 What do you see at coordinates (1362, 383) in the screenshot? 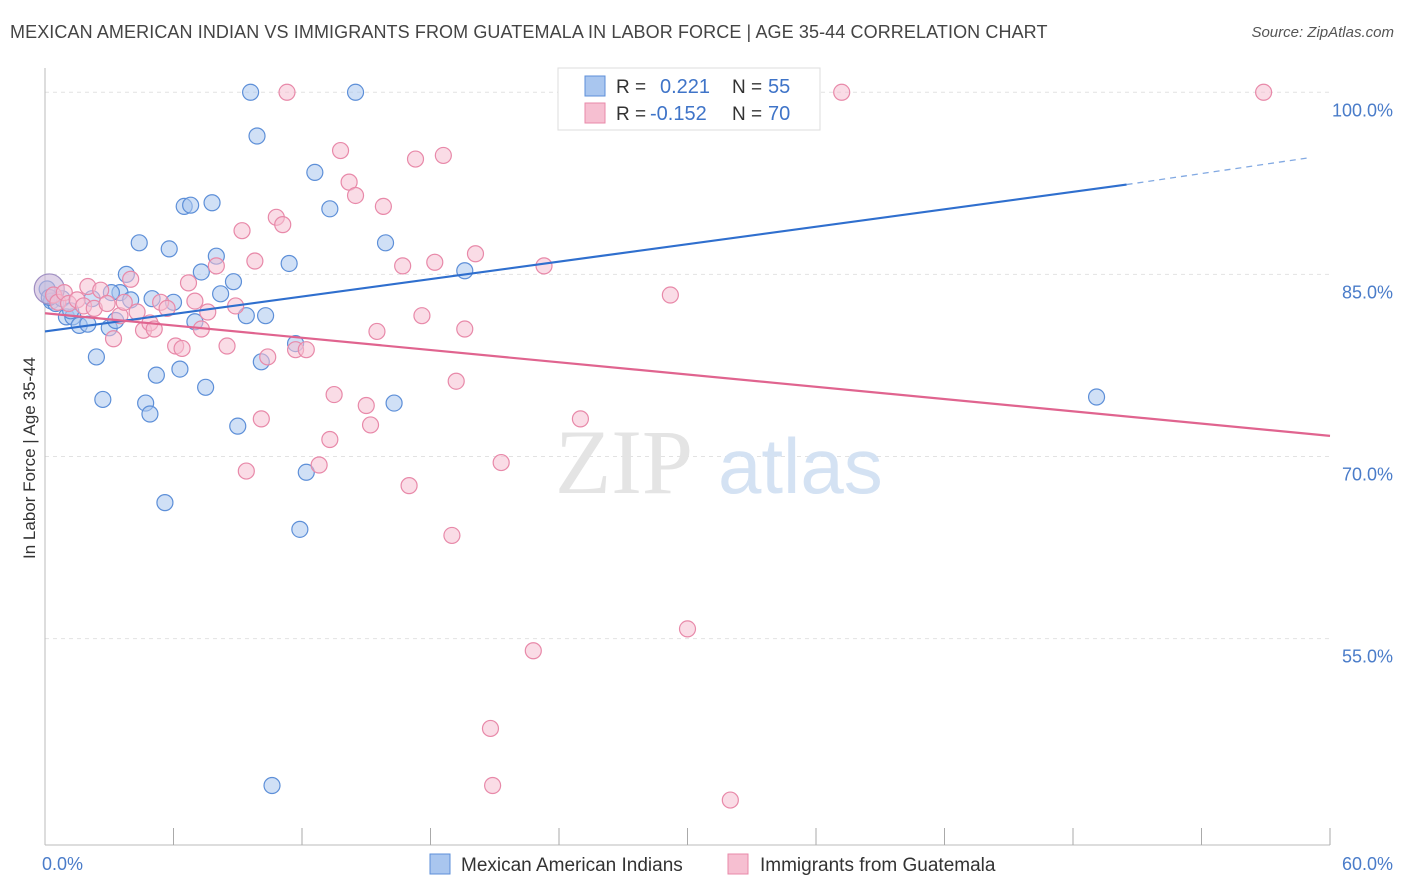
I see `y-tick-labels: 100.0% 85.0% 70.0% 55.0%` at bounding box center [1362, 383].